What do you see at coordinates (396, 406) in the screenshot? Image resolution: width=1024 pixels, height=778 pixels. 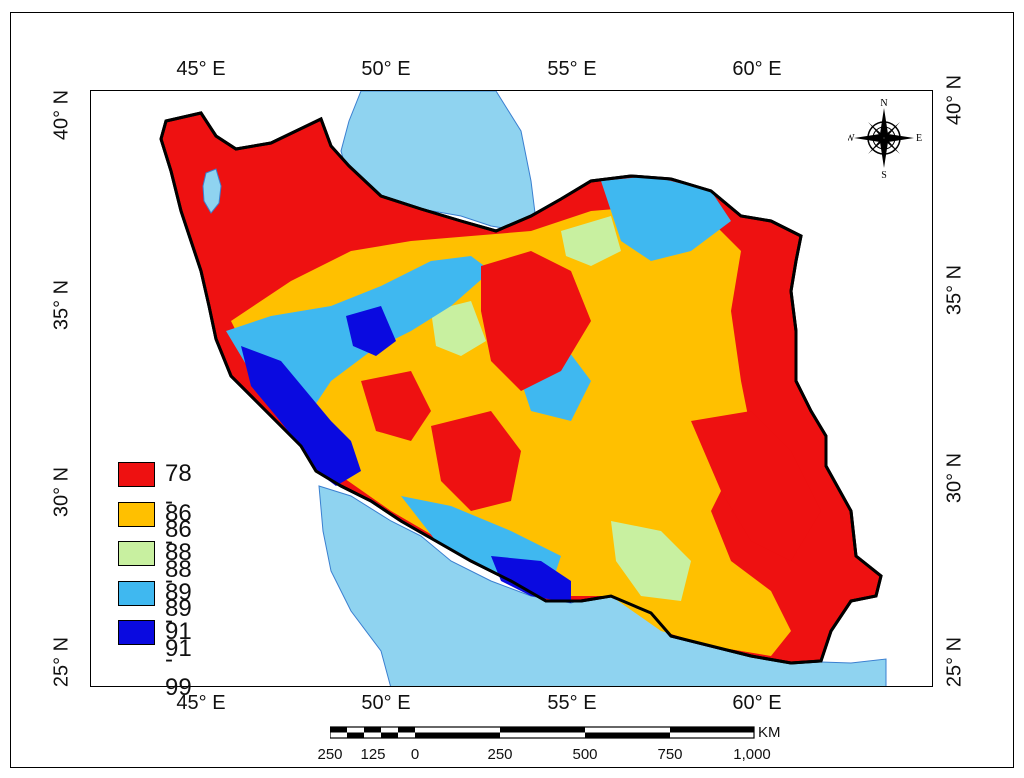 I see `zone-78-86-b` at bounding box center [396, 406].